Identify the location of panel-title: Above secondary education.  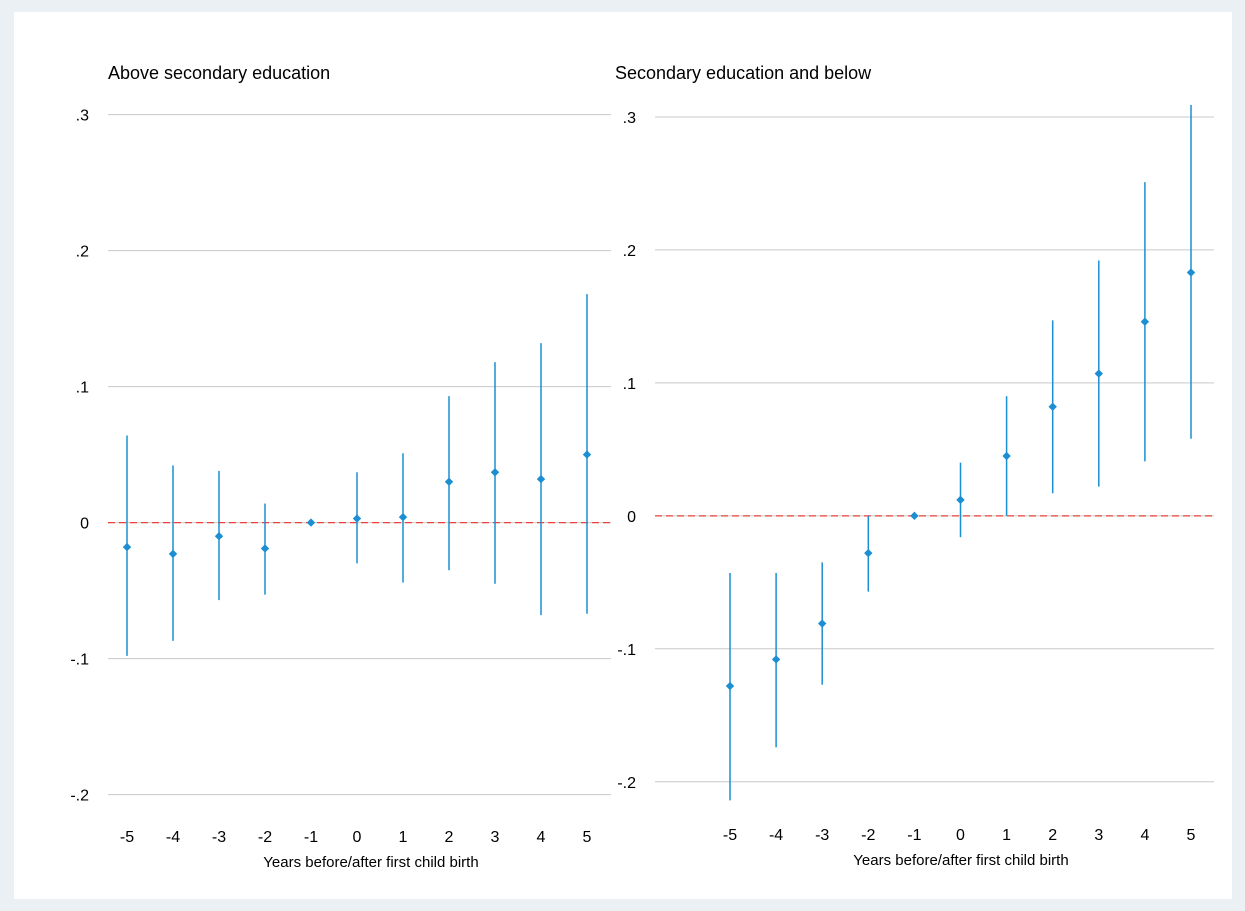
(219, 73).